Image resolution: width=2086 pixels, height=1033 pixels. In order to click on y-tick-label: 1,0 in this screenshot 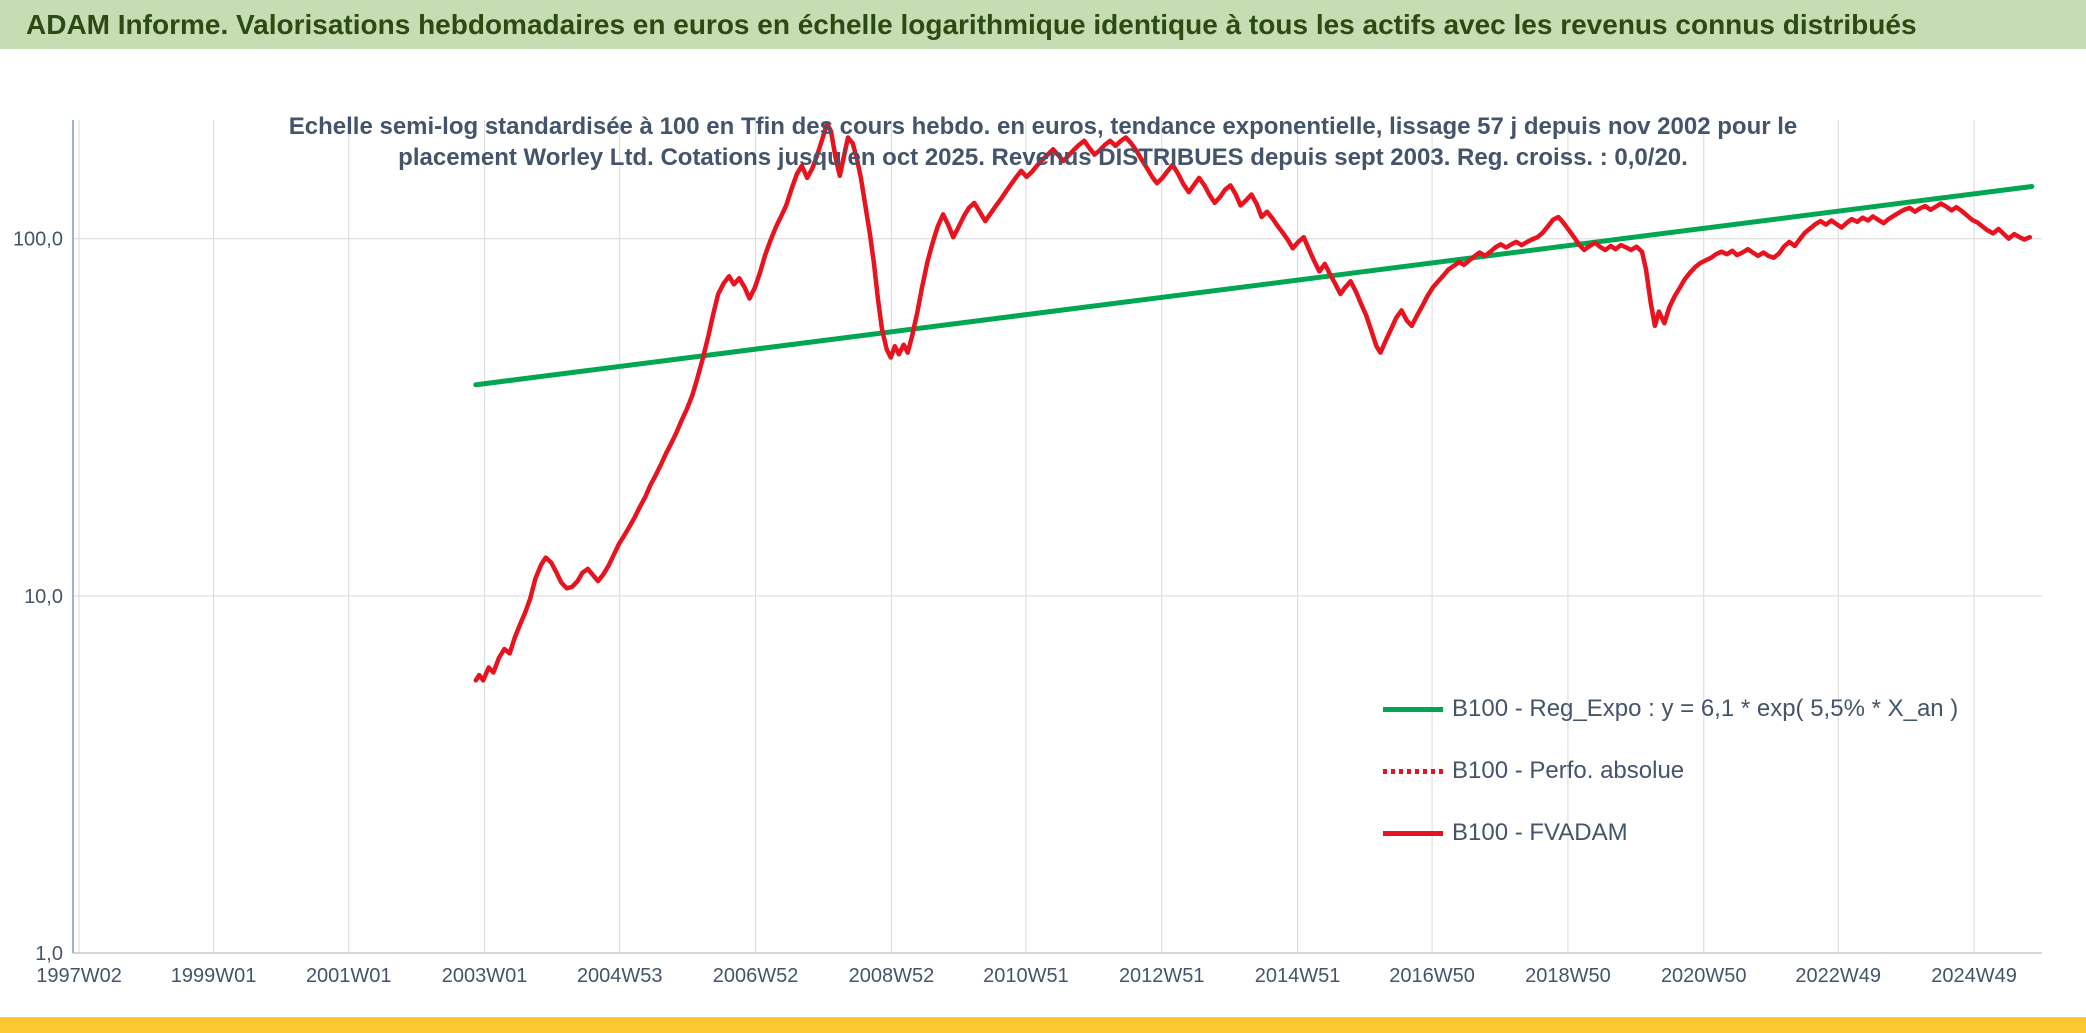, I will do `click(49, 954)`.